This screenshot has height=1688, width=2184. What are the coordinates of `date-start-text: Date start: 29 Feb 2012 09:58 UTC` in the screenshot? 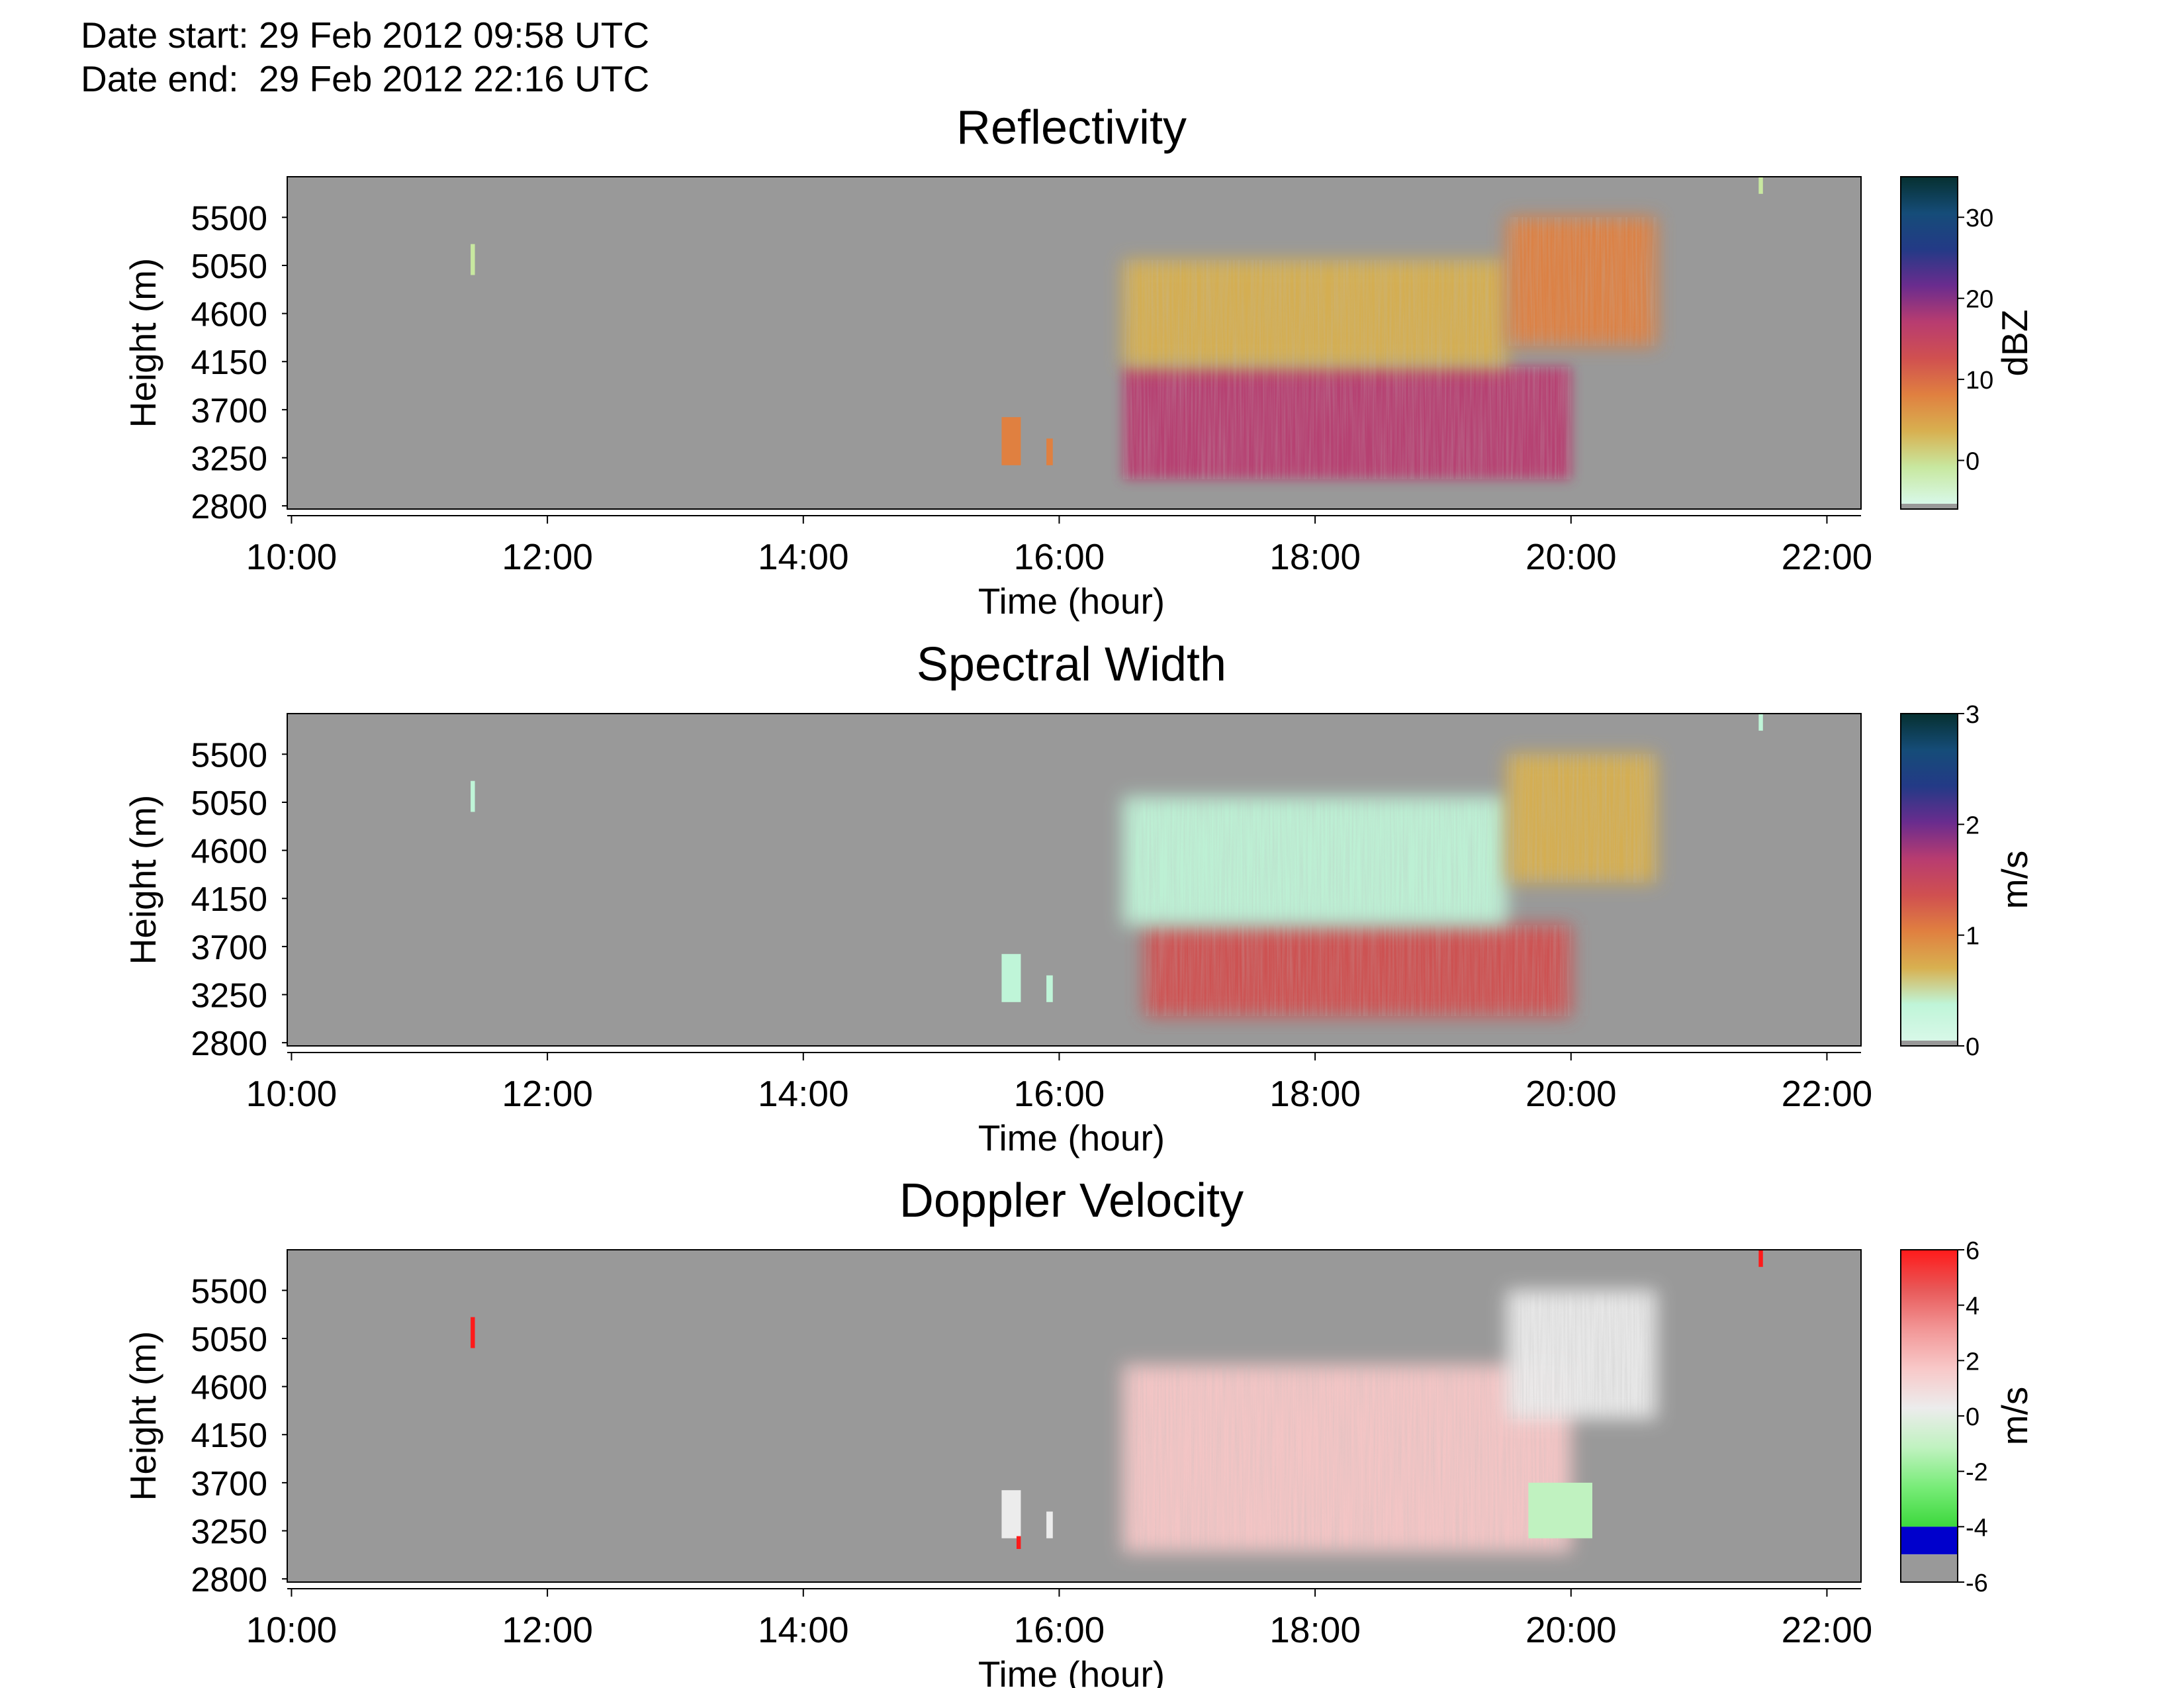 It's located at (365, 35).